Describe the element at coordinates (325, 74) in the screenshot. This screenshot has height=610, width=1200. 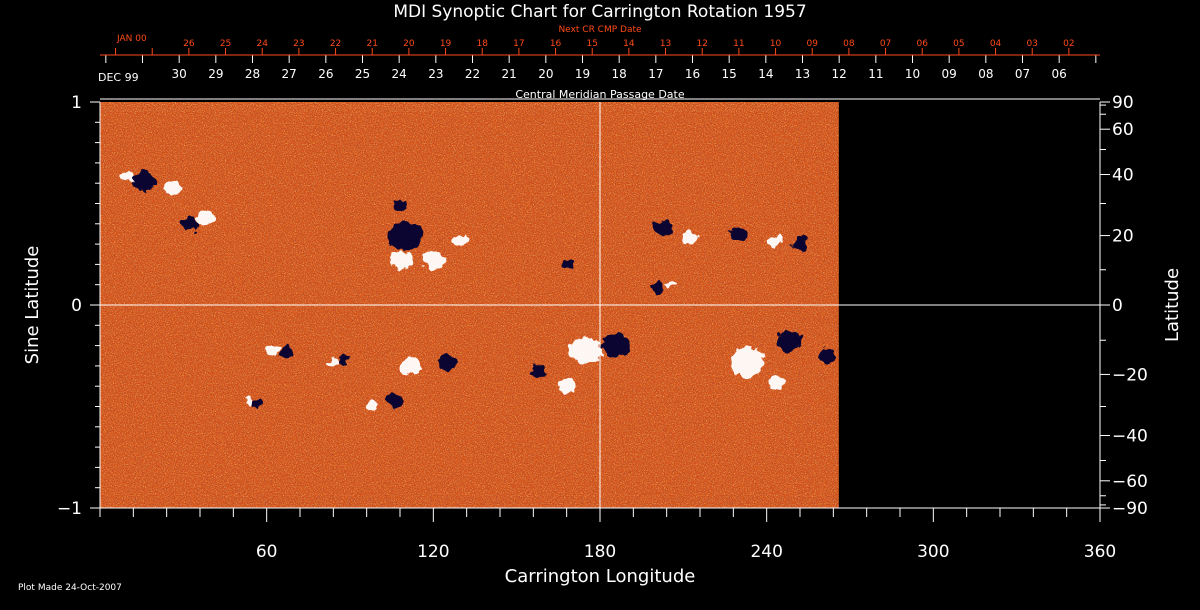
I see `cmp-day-label: 26` at that location.